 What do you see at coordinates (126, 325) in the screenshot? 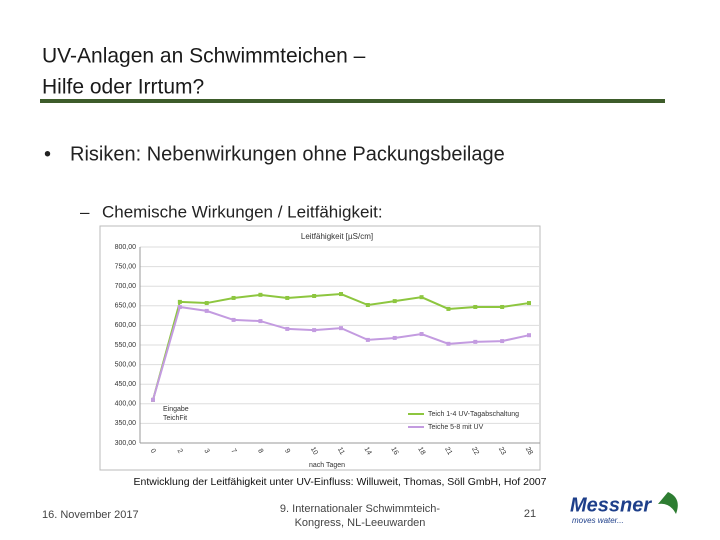
I see `y-tick-label: 600,00` at bounding box center [126, 325].